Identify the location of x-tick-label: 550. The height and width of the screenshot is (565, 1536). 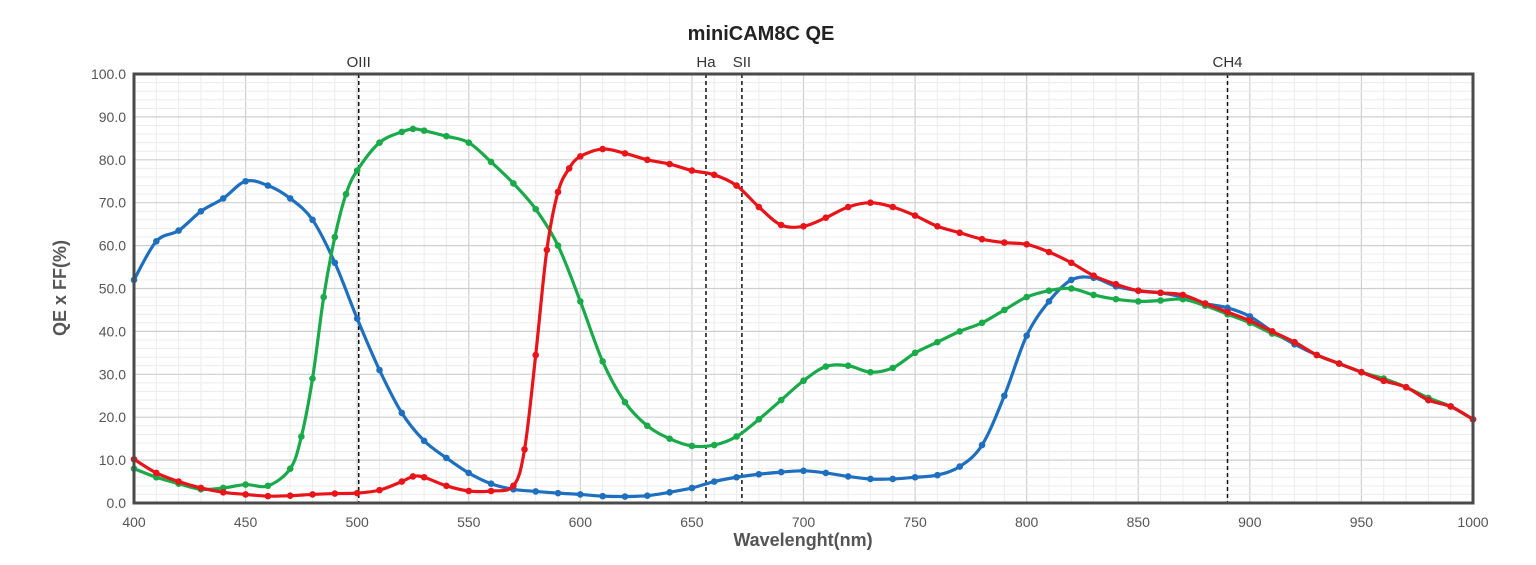
(469, 522).